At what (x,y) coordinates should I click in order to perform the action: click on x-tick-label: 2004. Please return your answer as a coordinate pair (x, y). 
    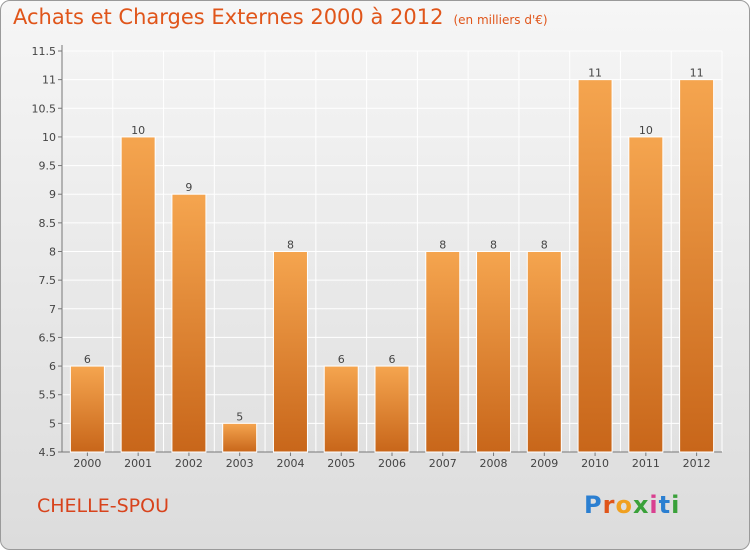
    Looking at the image, I should click on (290, 463).